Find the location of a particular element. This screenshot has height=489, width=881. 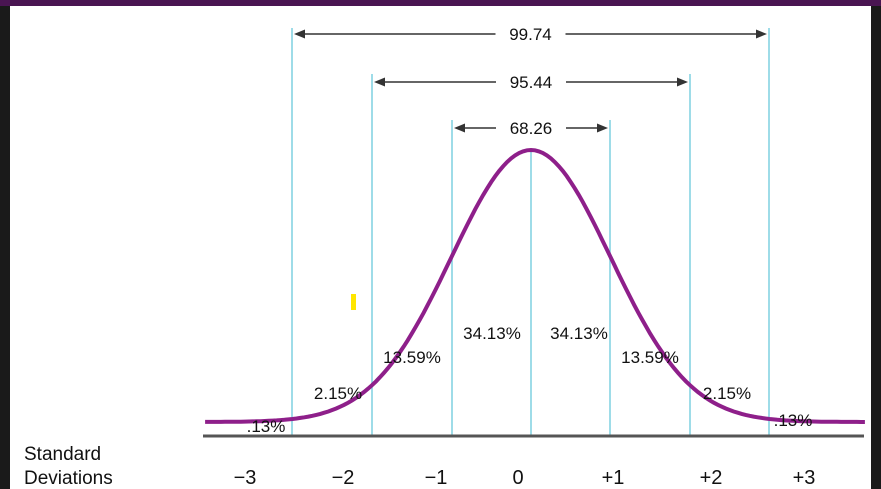

x-axis-title-line1: Standard is located at coordinates (62, 454).